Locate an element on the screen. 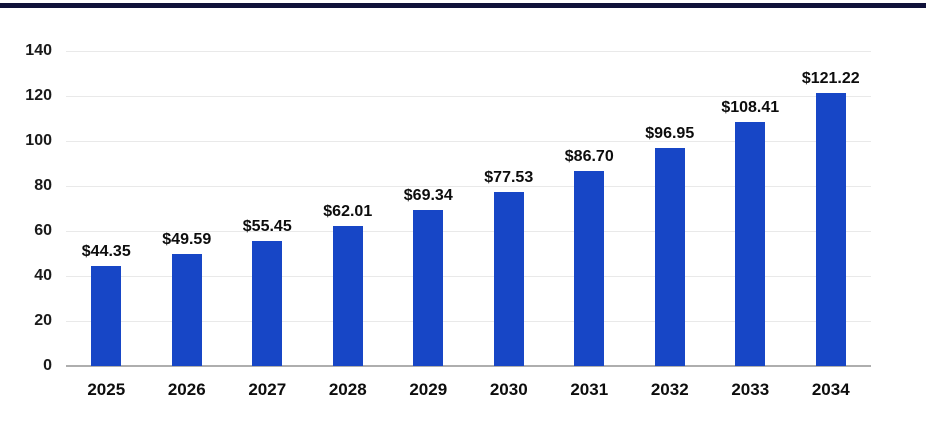 This screenshot has width=926, height=426. y-axis-tick-label: 40 is located at coordinates (43, 275).